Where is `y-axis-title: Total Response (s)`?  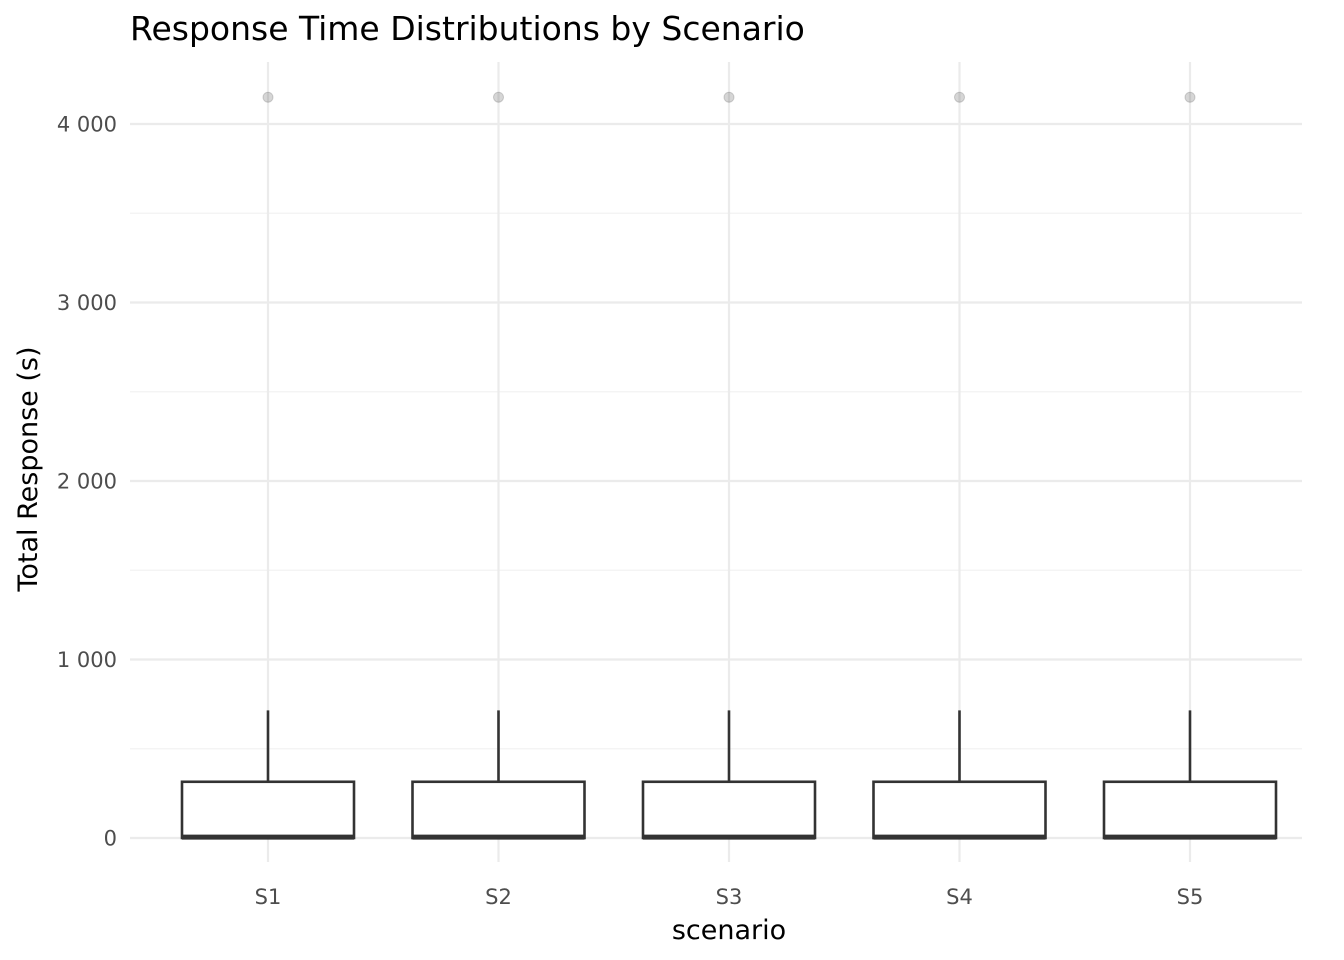
y-axis-title: Total Response (s) is located at coordinates (28, 469).